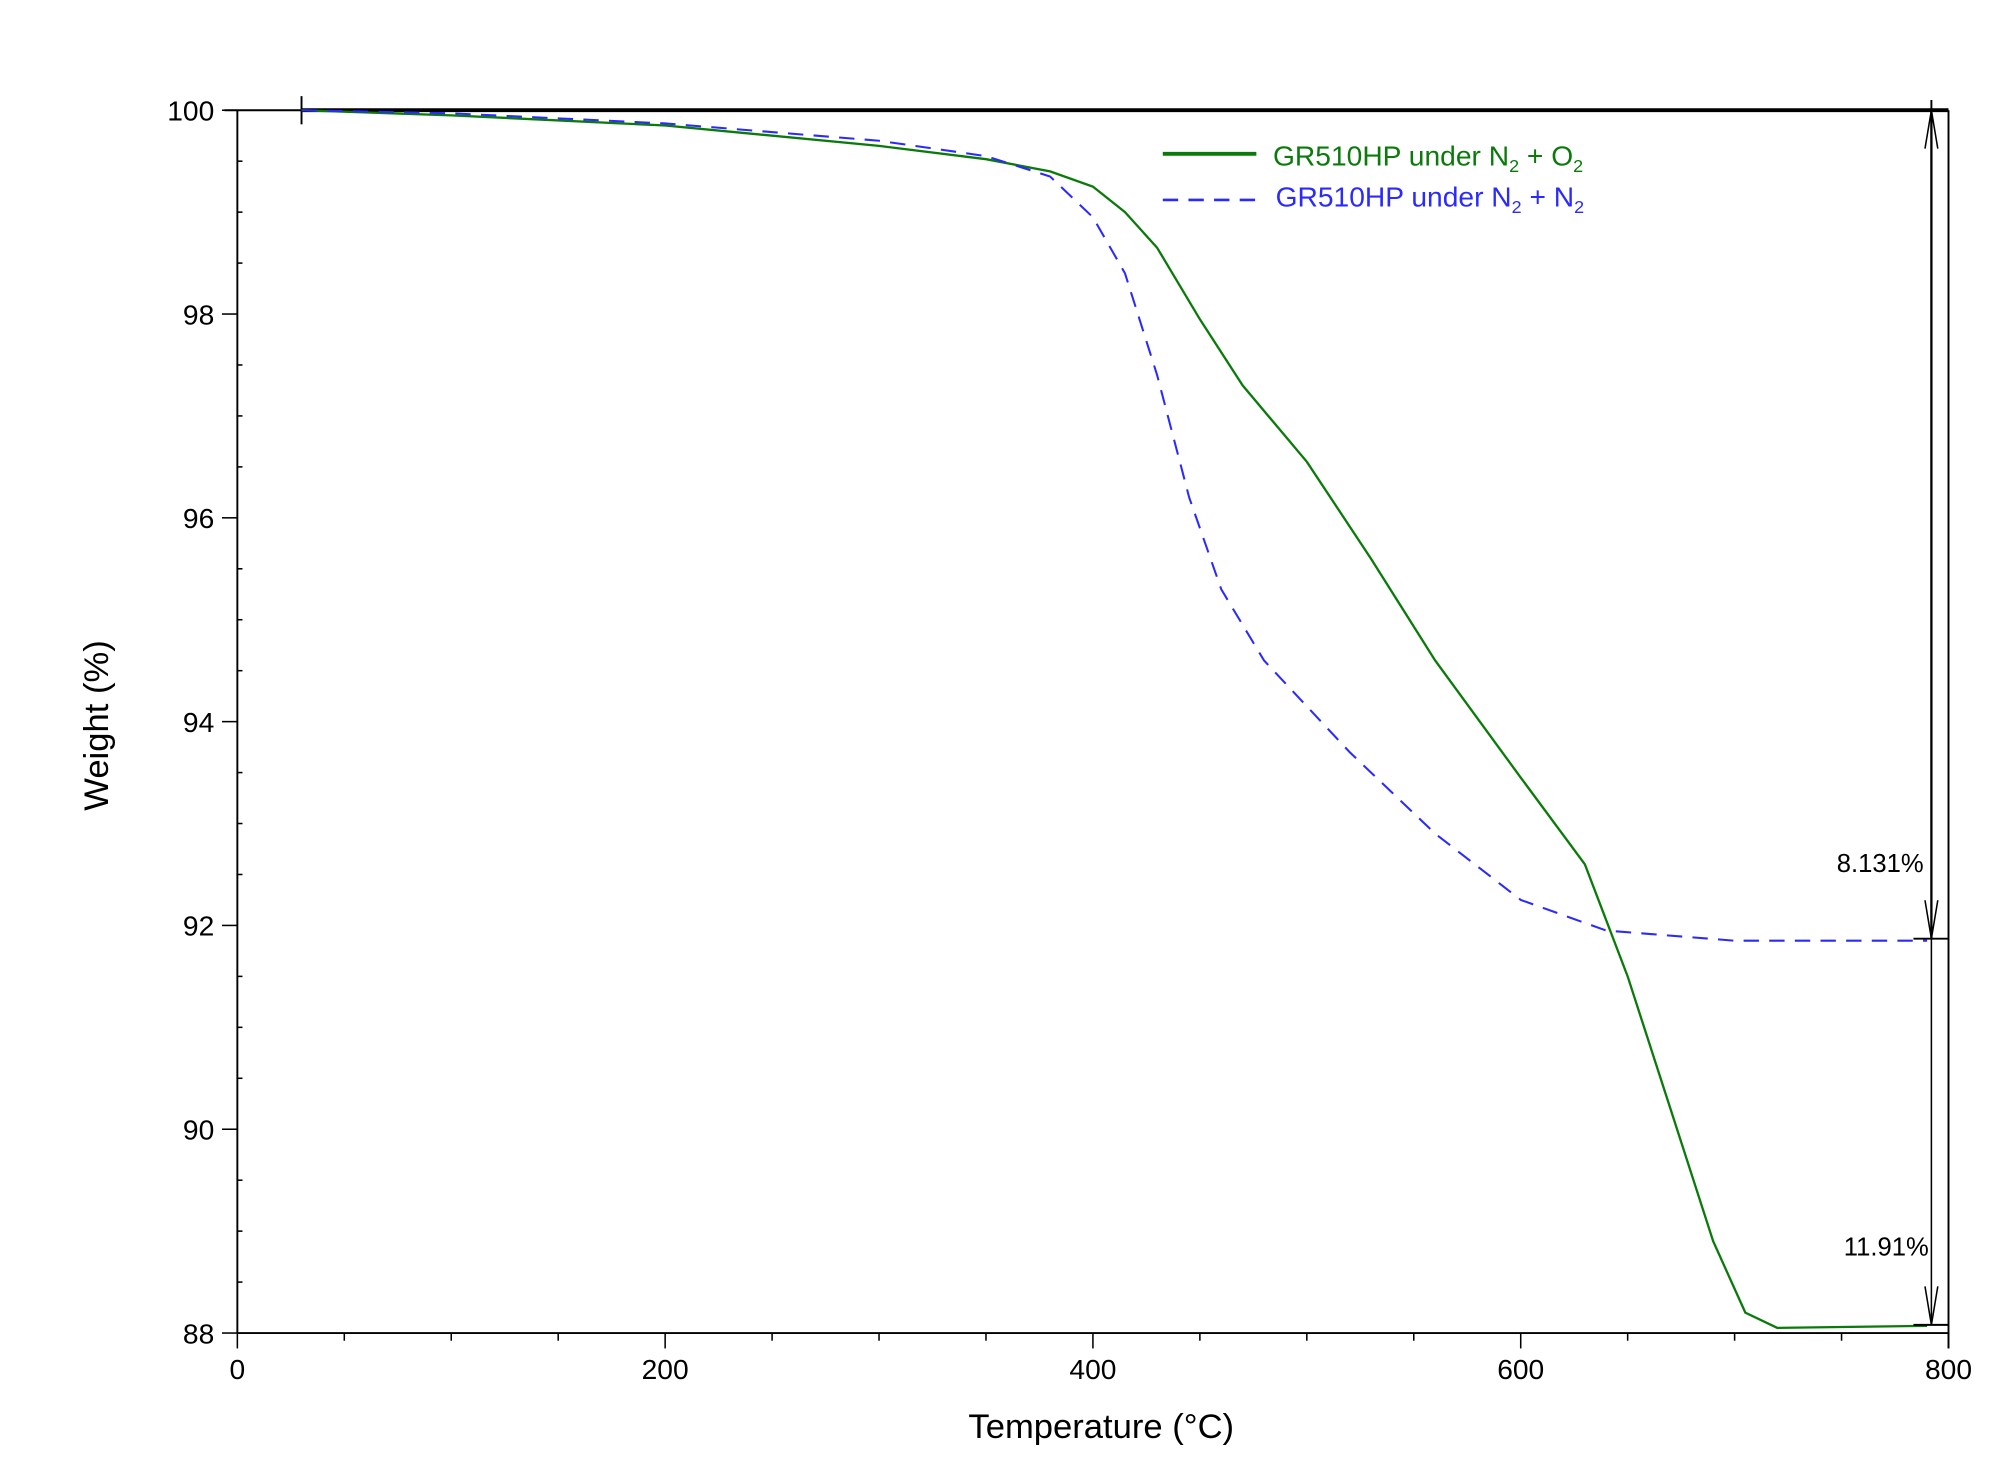  Describe the element at coordinates (1430, 198) in the screenshot. I see `legend-label-n2: GR510HP under N2 + N2` at that location.